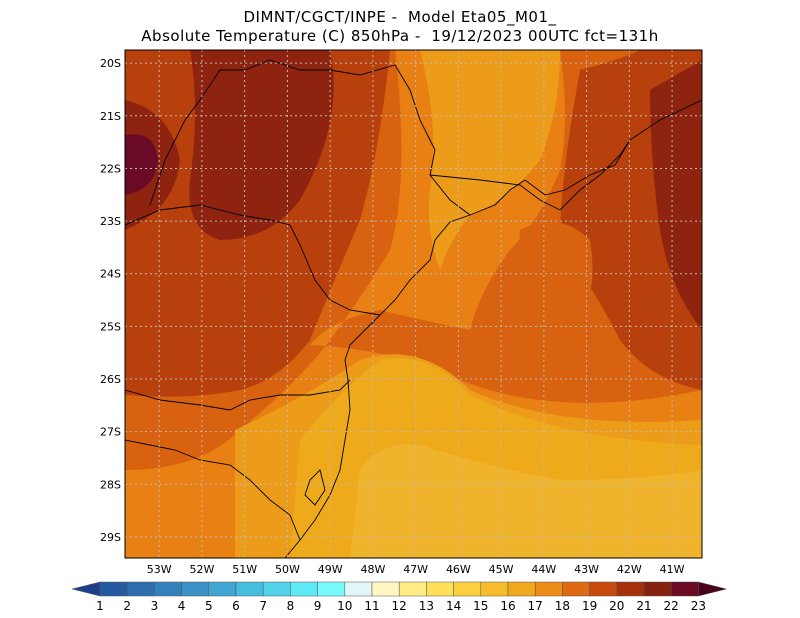  I want to click on colorbar-label: 21, so click(643, 606).